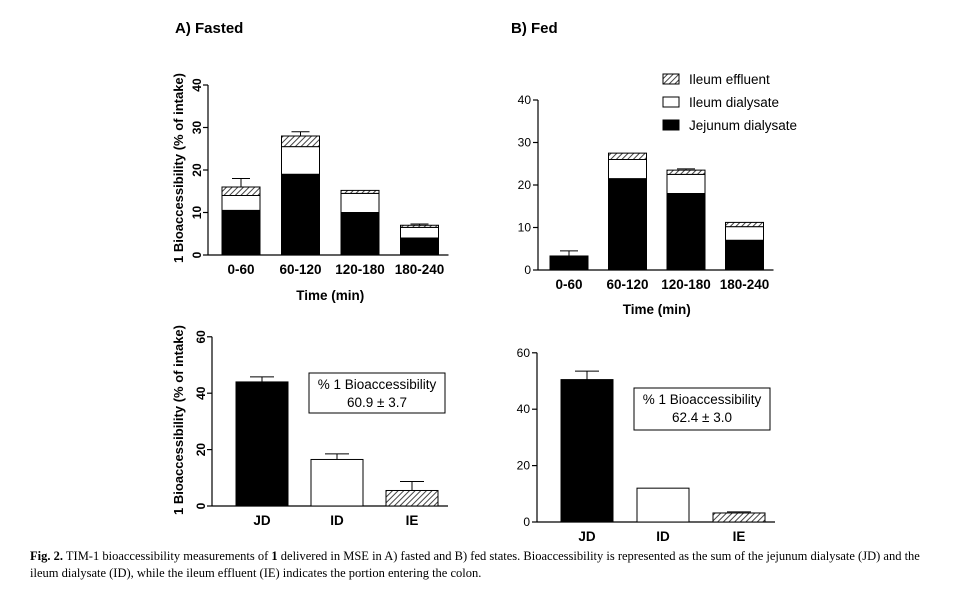 The width and height of the screenshot is (974, 597). What do you see at coordinates (46, 556) in the screenshot?
I see `caption-label: Fig. 2.` at bounding box center [46, 556].